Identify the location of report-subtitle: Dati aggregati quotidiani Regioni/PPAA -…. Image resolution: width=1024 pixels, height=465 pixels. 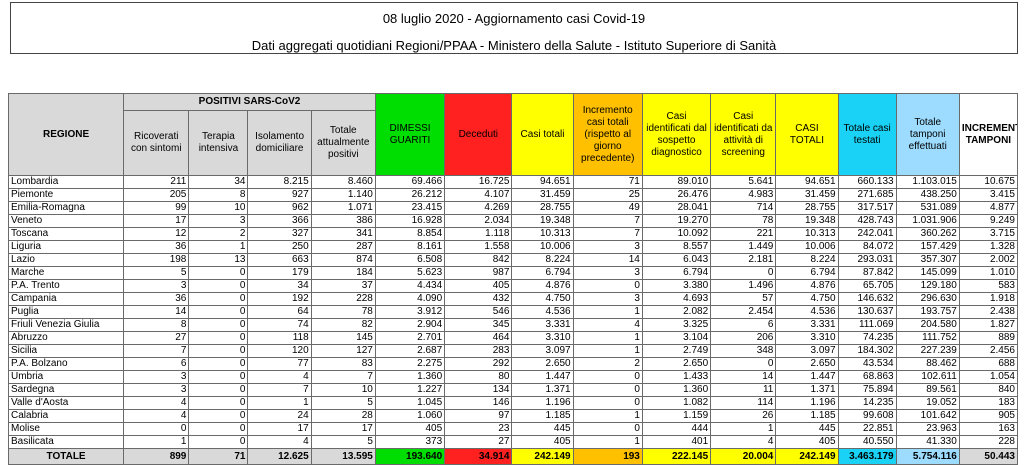
(514, 45).